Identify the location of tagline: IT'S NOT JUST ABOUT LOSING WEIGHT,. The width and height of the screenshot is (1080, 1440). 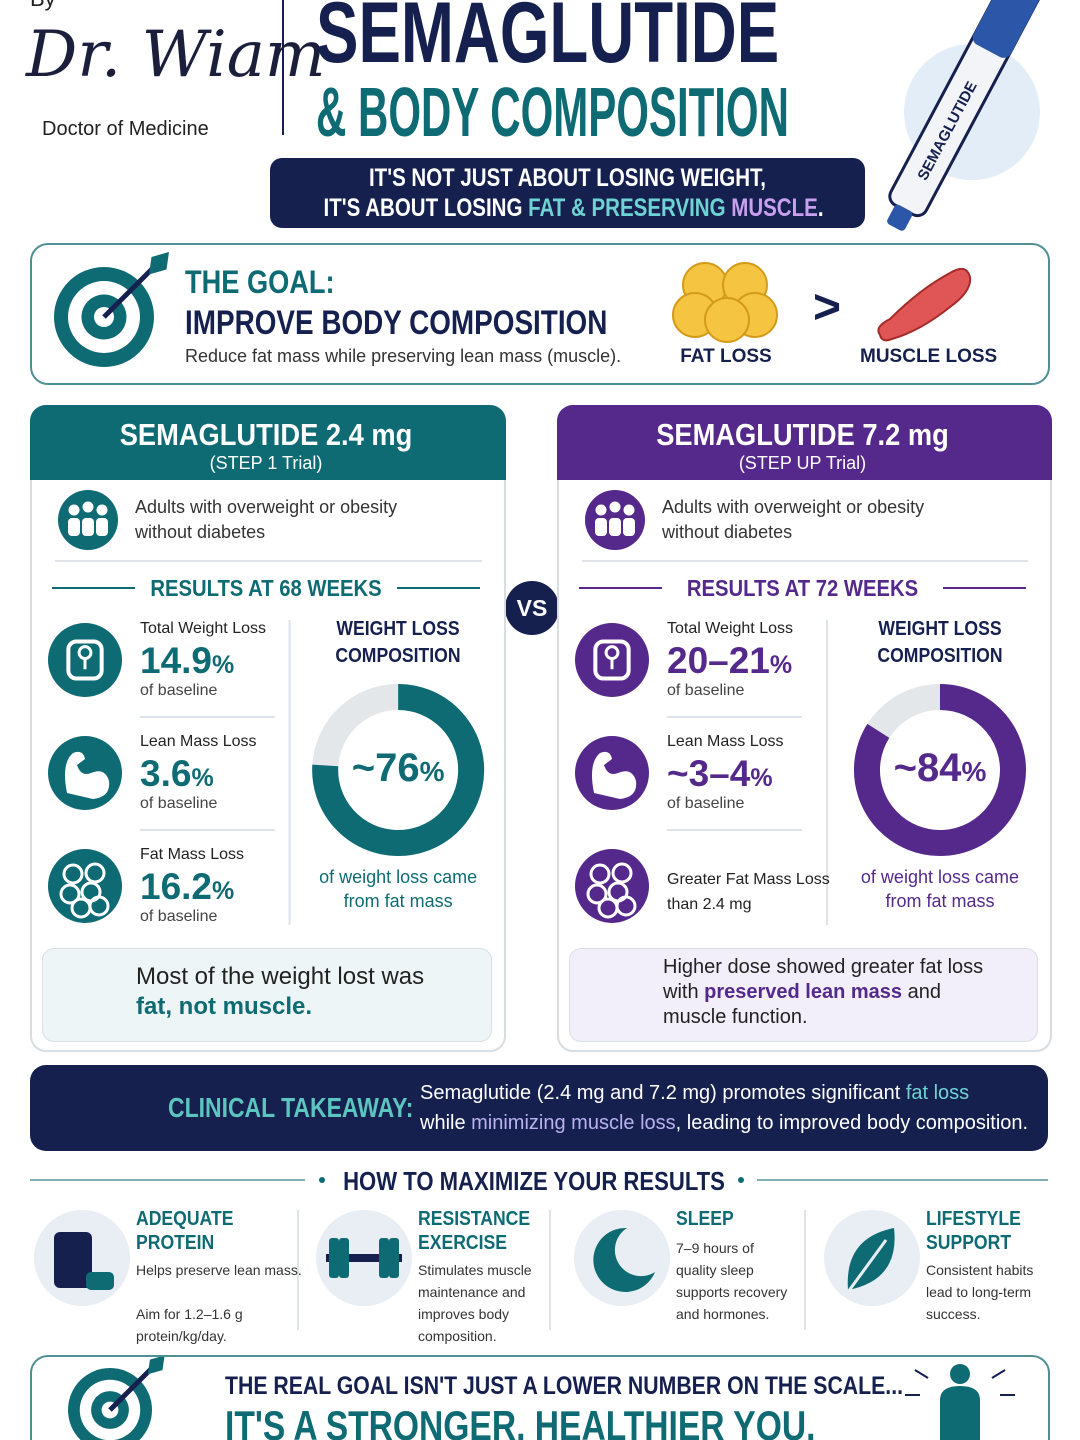
(567, 178).